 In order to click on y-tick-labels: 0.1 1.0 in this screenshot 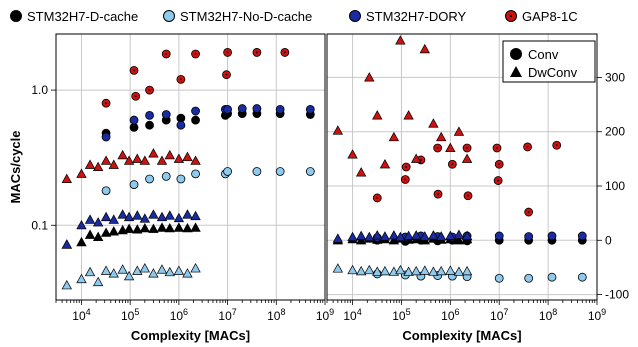, I will do `click(43, 157)`.